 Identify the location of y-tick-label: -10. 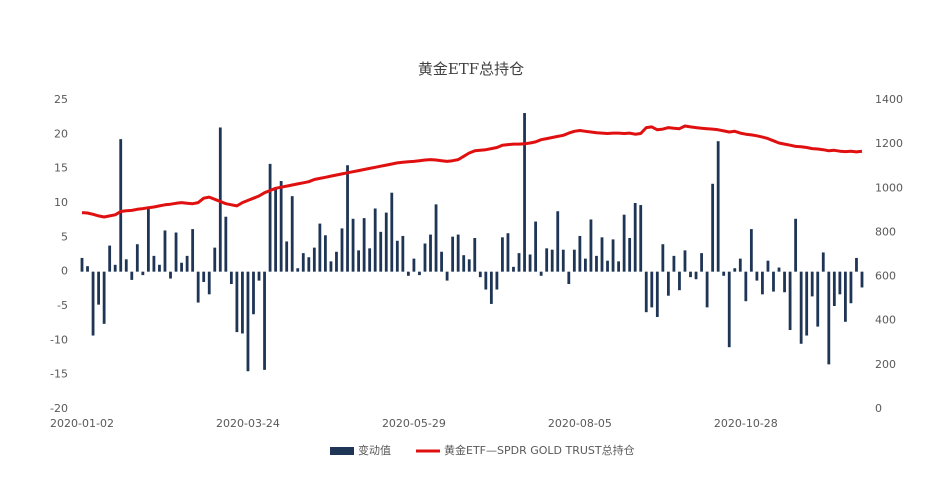
(59, 339).